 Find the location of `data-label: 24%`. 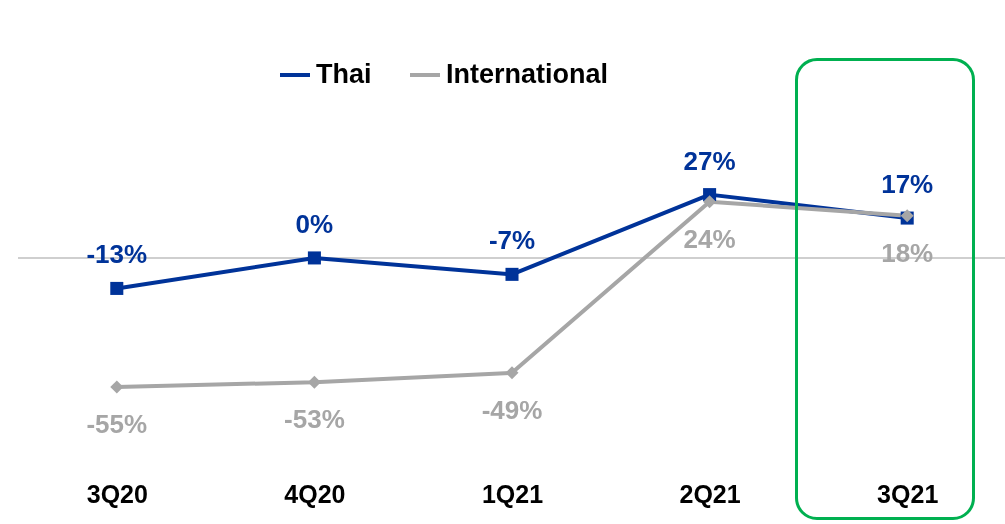

data-label: 24% is located at coordinates (709, 238).